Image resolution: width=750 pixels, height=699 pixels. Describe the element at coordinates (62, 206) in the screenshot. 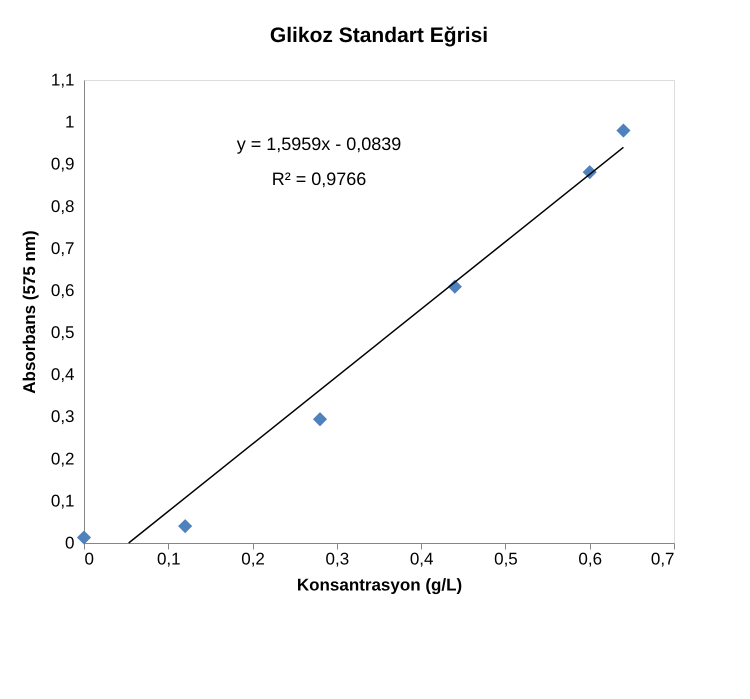

I see `y-tick-label: 0,8` at that location.